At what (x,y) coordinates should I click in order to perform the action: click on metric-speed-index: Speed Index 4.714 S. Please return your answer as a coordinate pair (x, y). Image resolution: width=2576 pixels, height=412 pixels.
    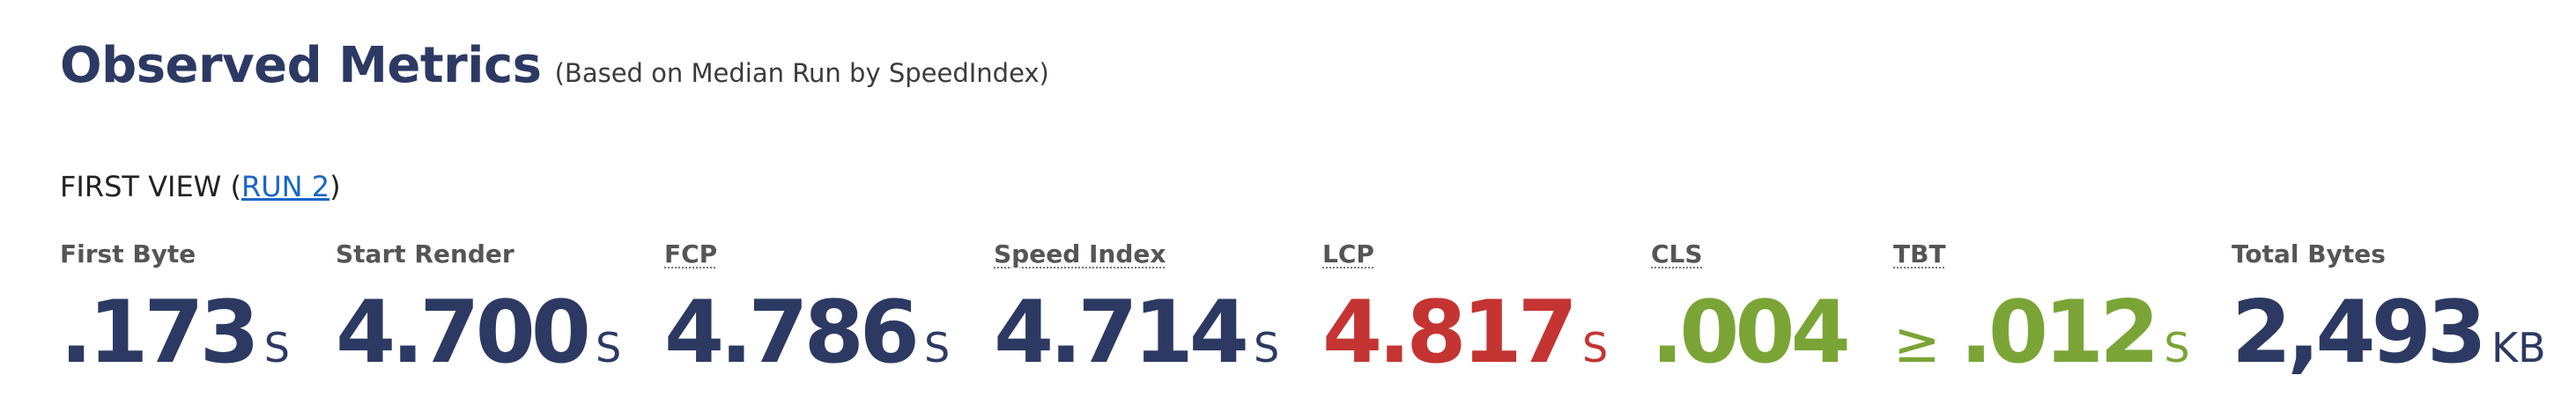
    Looking at the image, I should click on (1136, 310).